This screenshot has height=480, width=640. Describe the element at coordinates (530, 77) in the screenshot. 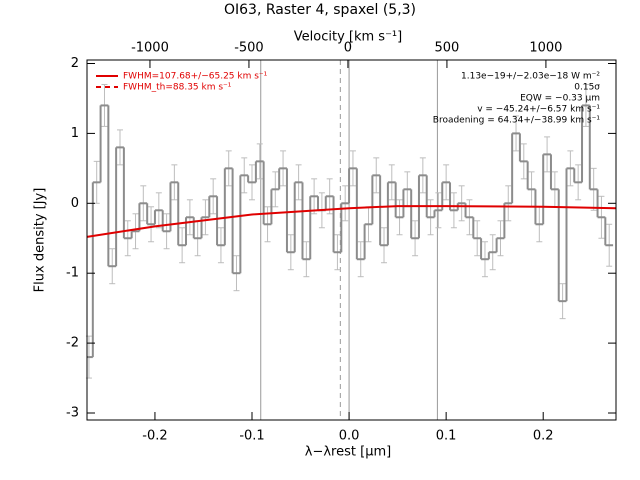

I see `annotation: 1.13e−19+/−2.03e−18 W m⁻²` at that location.